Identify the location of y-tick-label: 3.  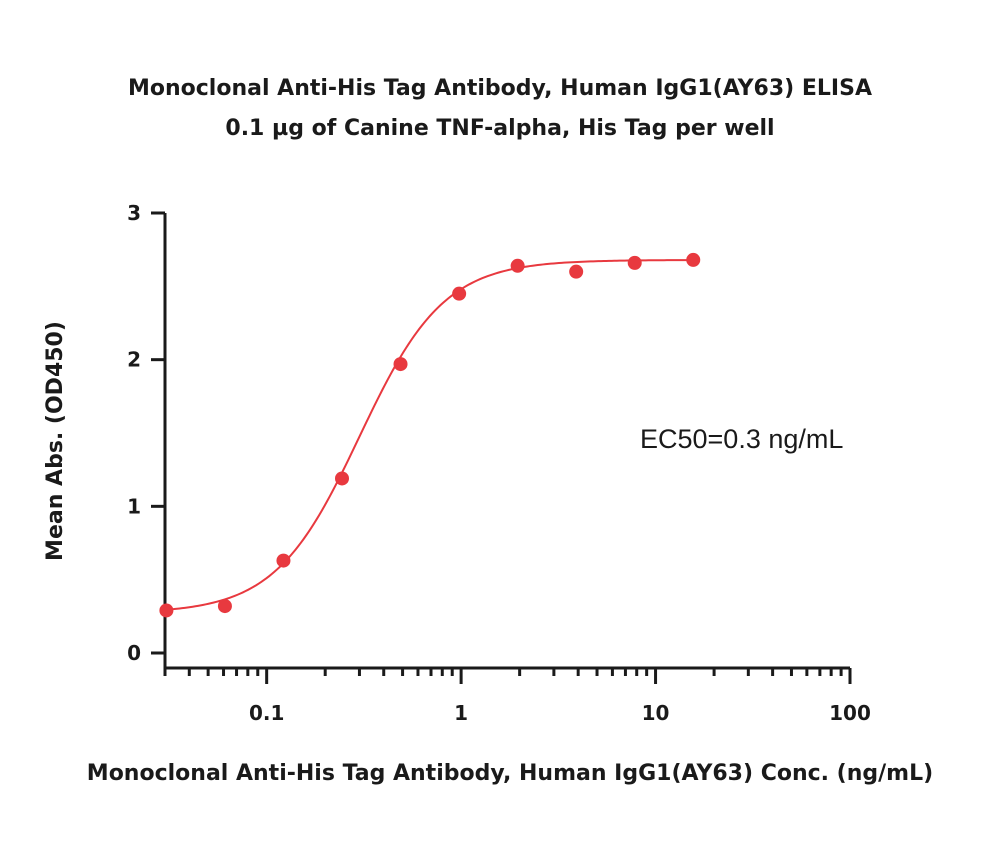
(134, 213).